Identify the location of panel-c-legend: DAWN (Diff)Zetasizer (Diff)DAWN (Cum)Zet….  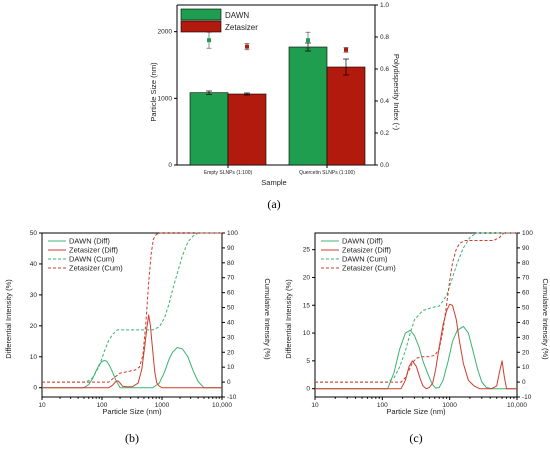
(358, 255).